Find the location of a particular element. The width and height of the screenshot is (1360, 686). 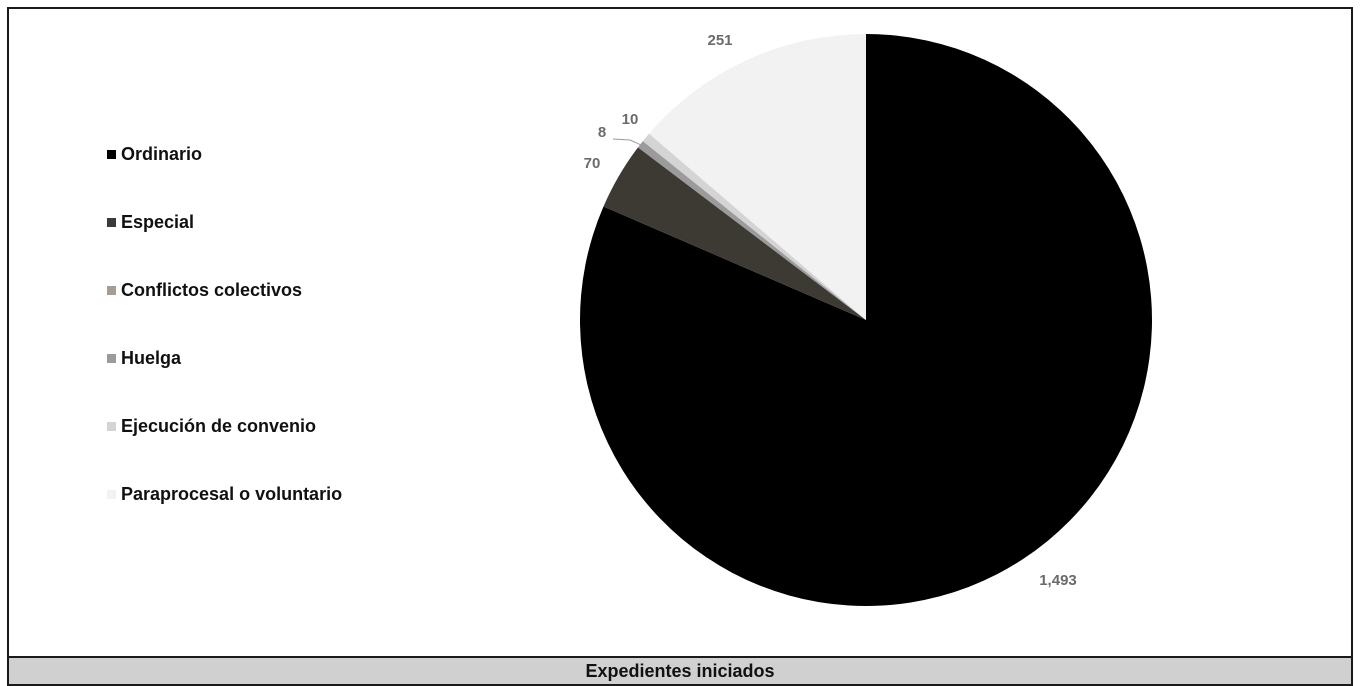

legend-item-ejecucion-de-convenio: Ejecución de convenio is located at coordinates (211, 426).